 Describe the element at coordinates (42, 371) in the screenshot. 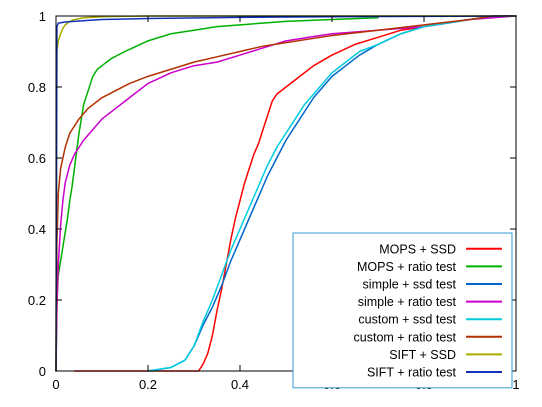

I see `y-tick-label: 0` at that location.